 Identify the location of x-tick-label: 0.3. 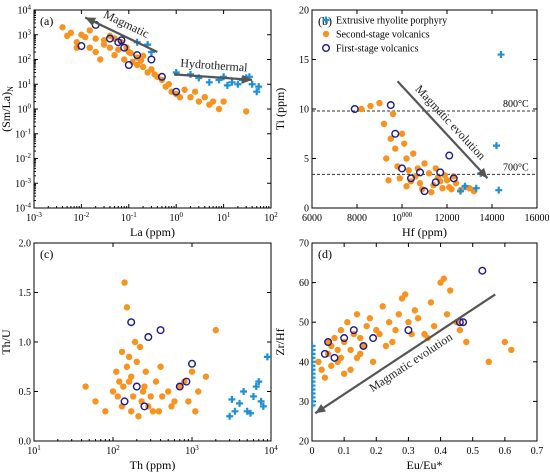
(408, 451).